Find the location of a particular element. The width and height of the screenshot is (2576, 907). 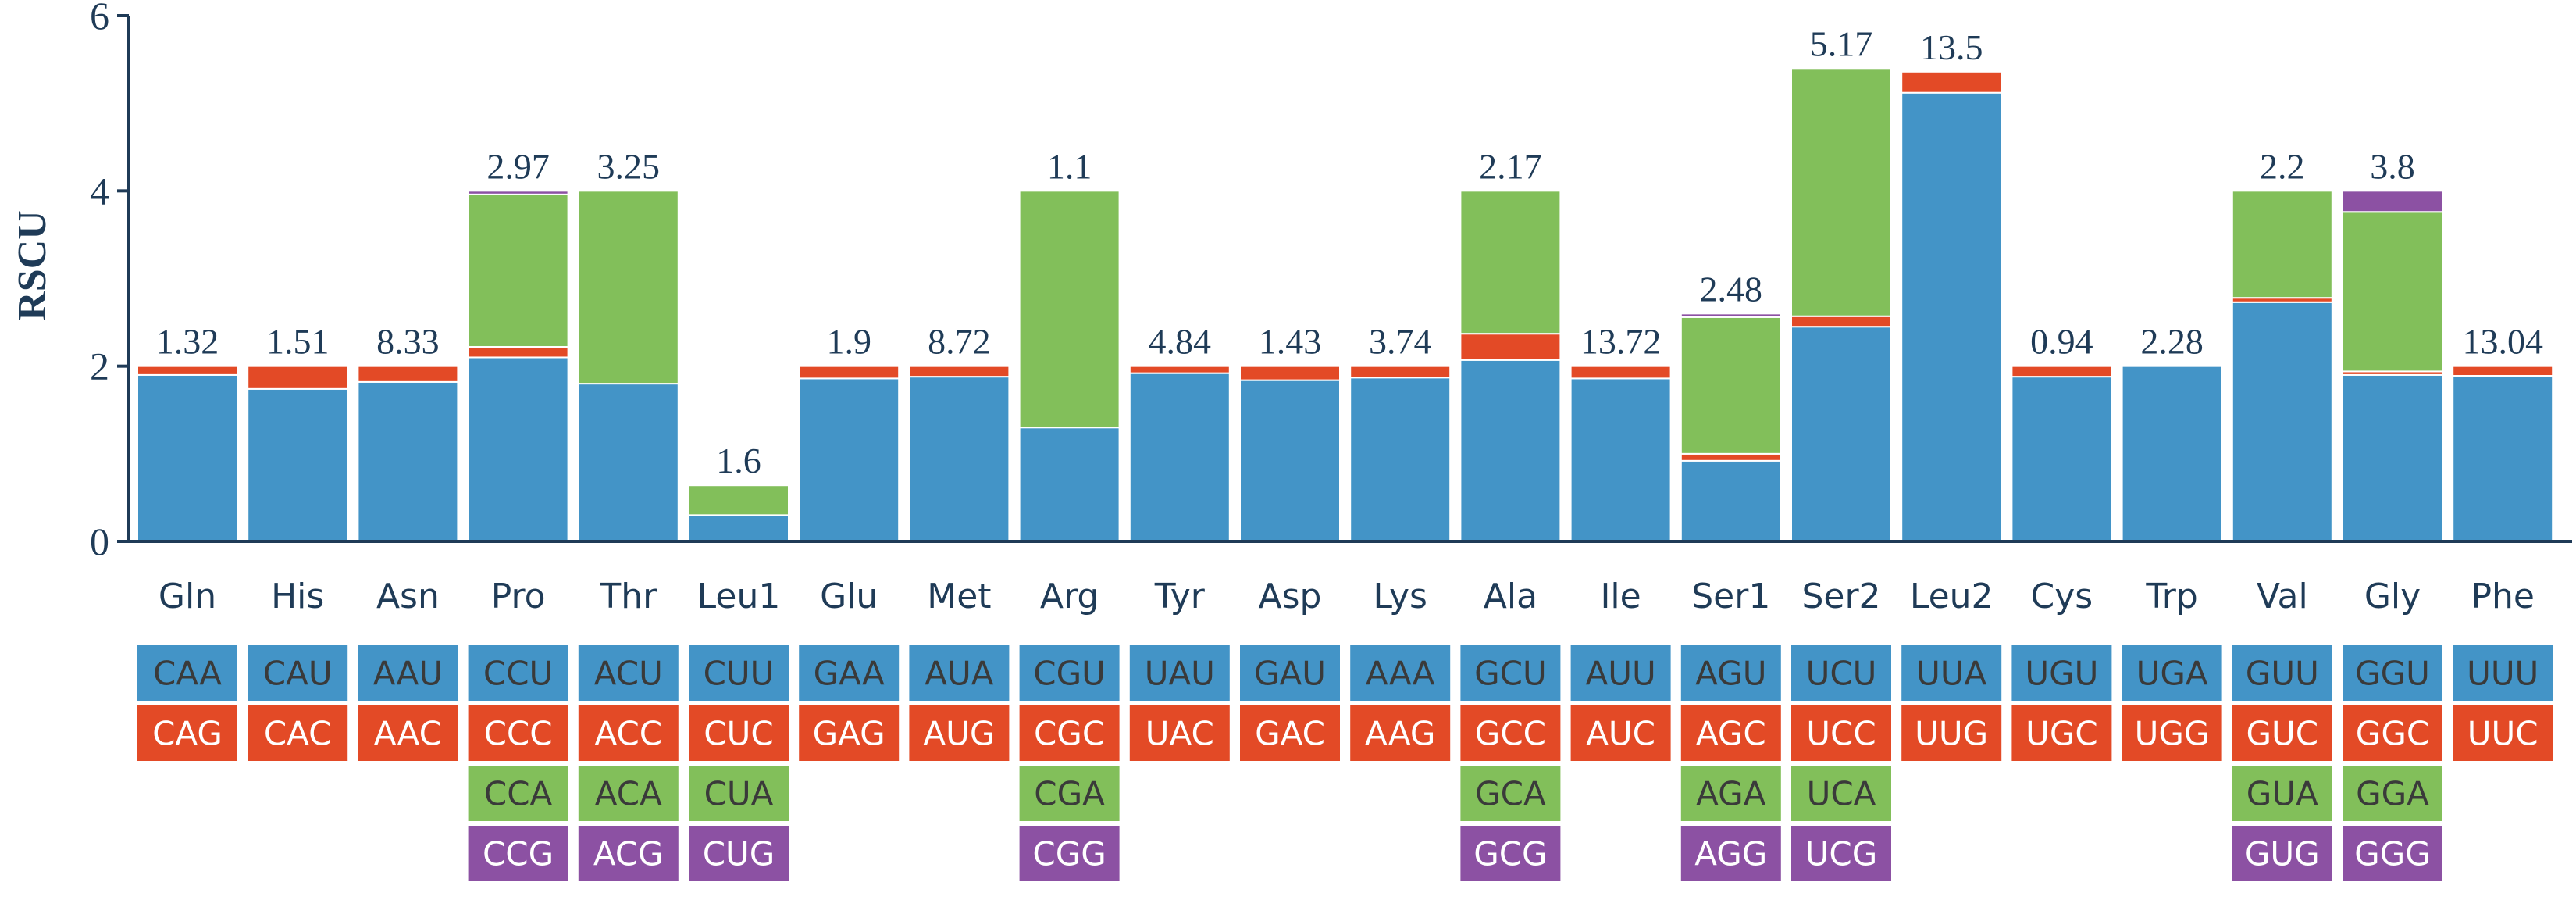

codon-label: CGG is located at coordinates (1069, 854).